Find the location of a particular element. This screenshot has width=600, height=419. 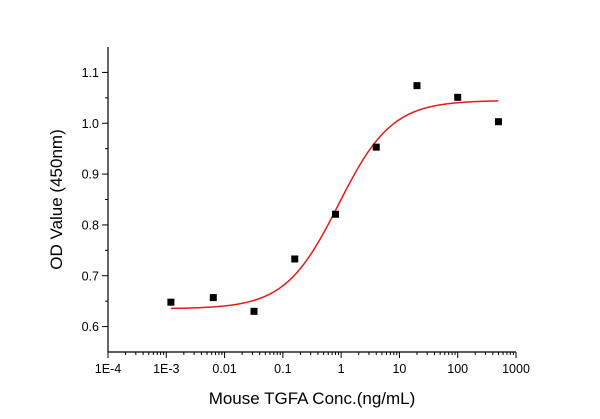

y-tick-label: 0.9 is located at coordinates (90, 175).